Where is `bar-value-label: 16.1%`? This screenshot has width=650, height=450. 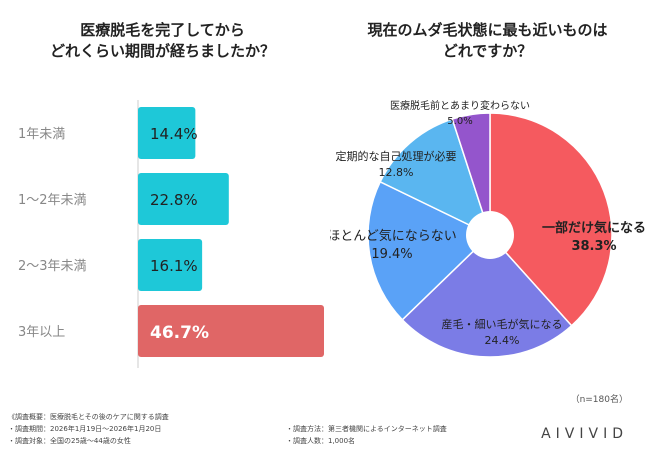
bar-value-label: 16.1% is located at coordinates (174, 266).